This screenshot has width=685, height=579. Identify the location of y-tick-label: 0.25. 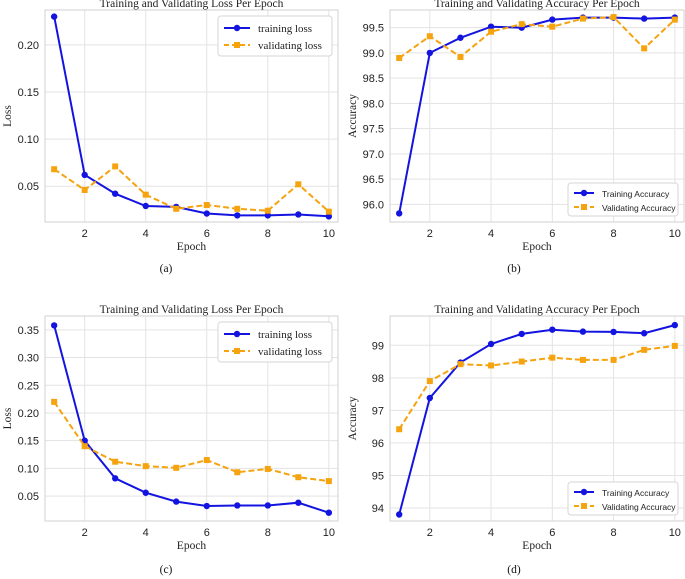
(28, 386).